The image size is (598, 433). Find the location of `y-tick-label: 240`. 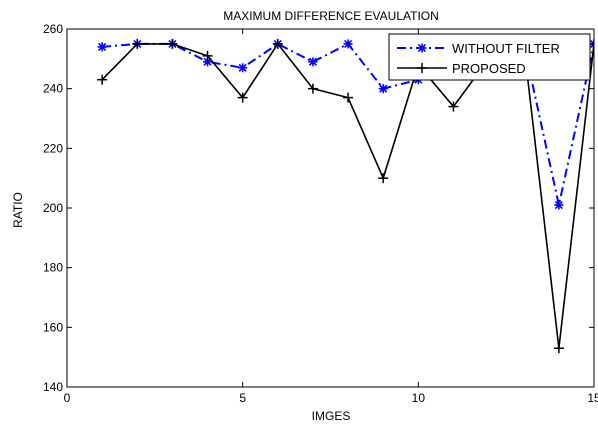

y-tick-label: 240 is located at coordinates (53, 89).